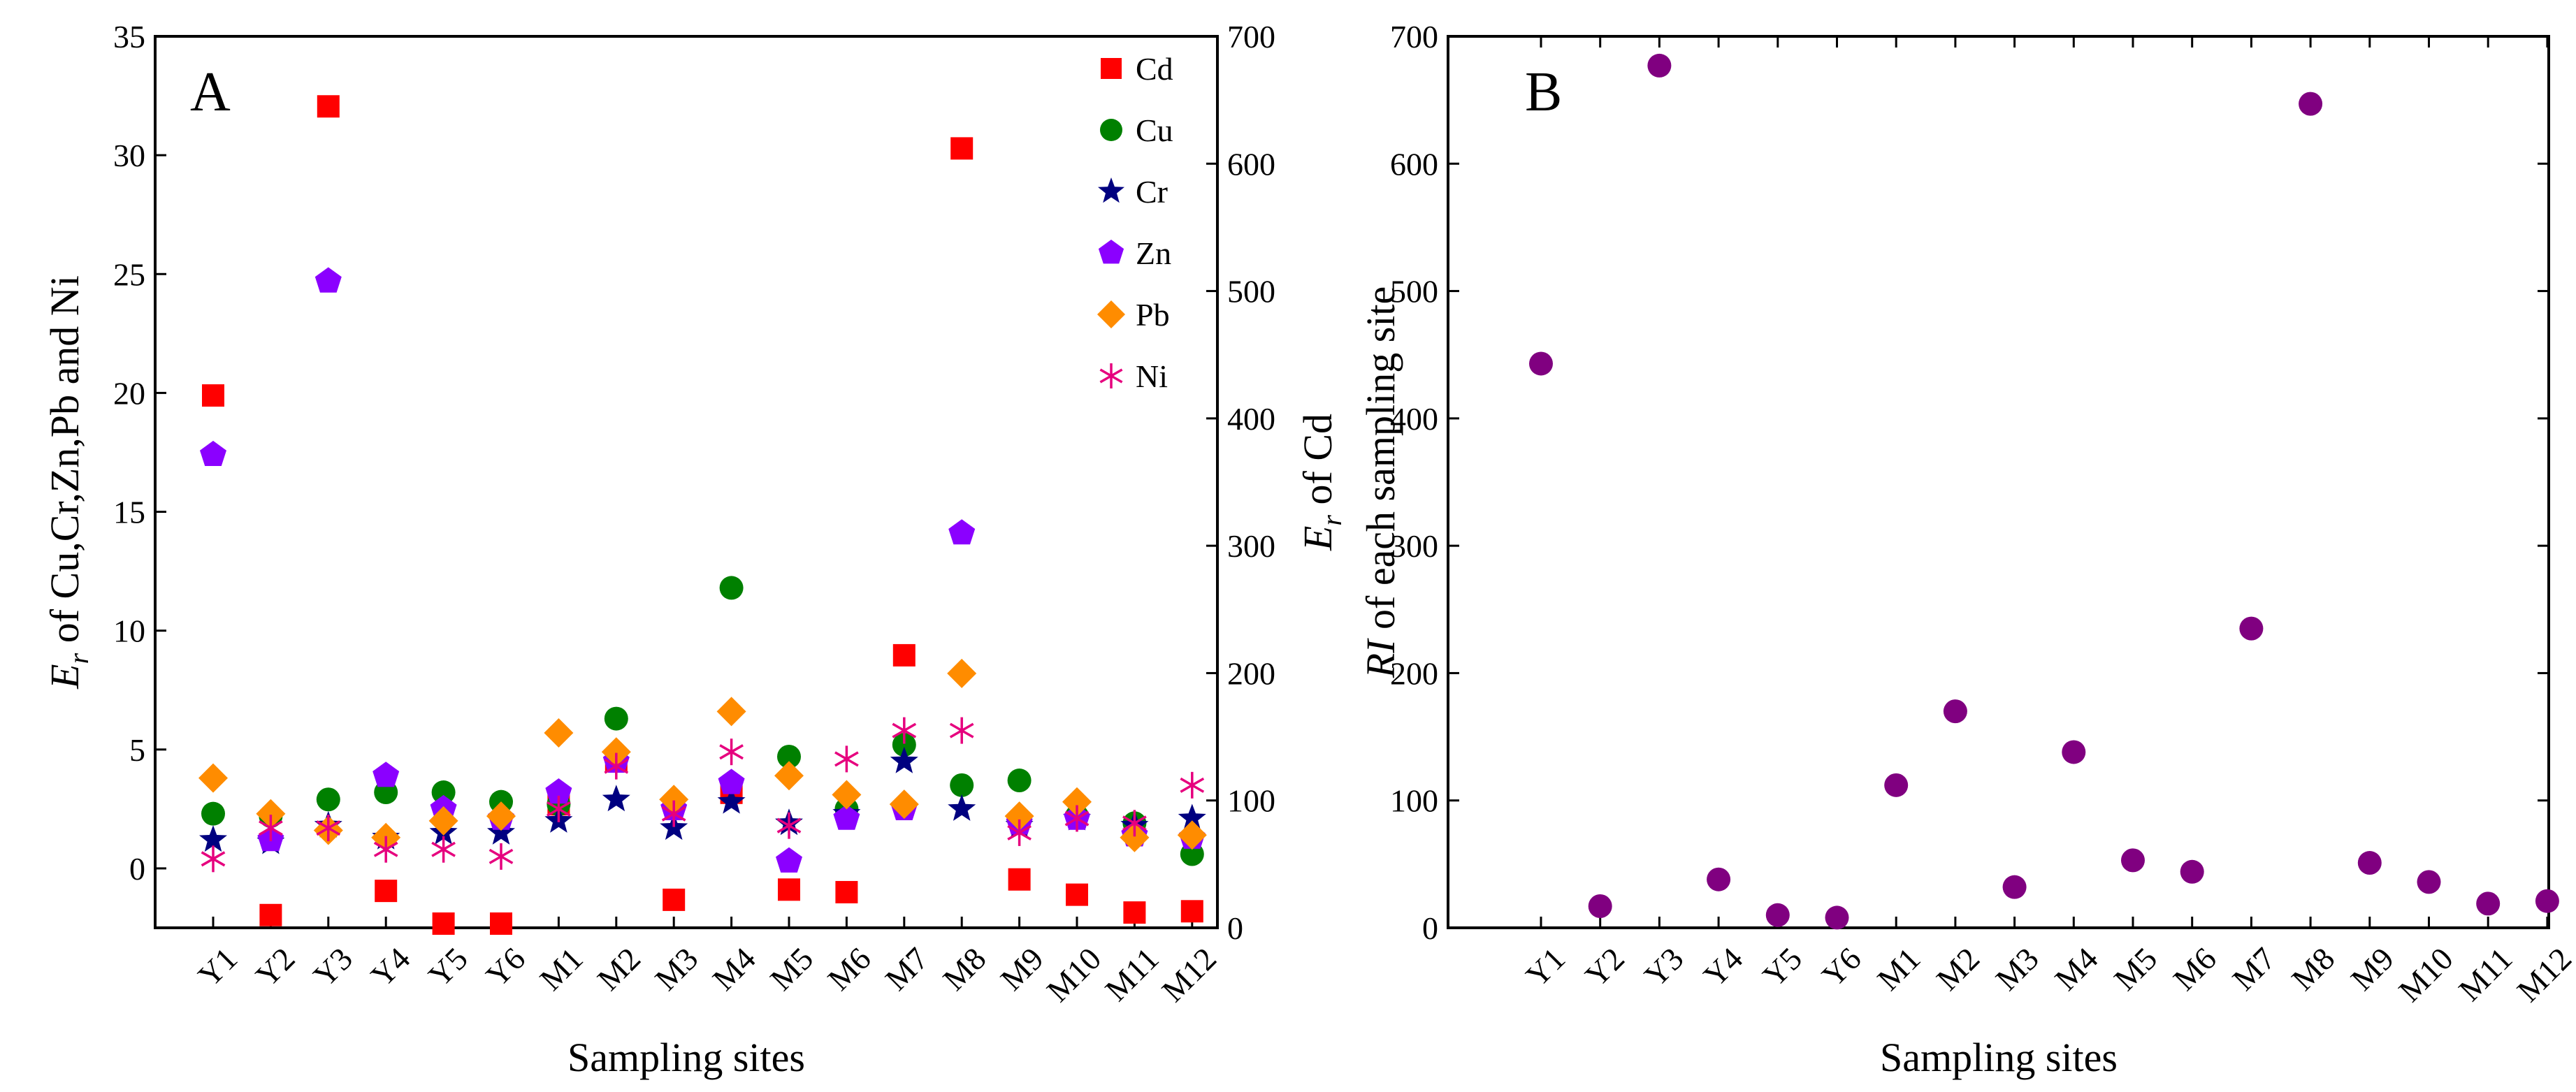 The image size is (2576, 1092). What do you see at coordinates (213, 838) in the screenshot?
I see `point-cr-y1` at bounding box center [213, 838].